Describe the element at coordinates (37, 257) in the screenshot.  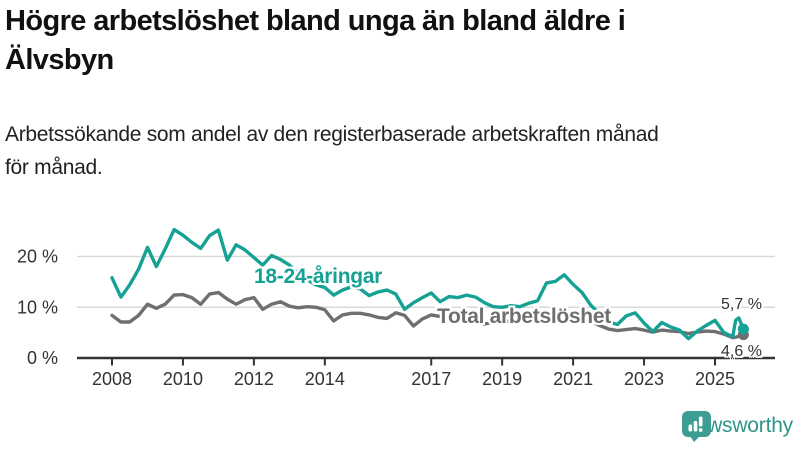
I see `y-tick-label-20: 20 %` at that location.